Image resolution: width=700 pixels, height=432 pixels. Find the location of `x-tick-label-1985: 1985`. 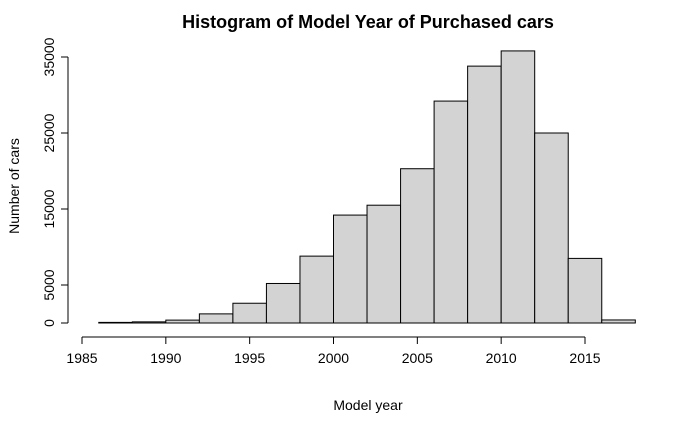

x-tick-label-1985: 1985 is located at coordinates (81, 358).